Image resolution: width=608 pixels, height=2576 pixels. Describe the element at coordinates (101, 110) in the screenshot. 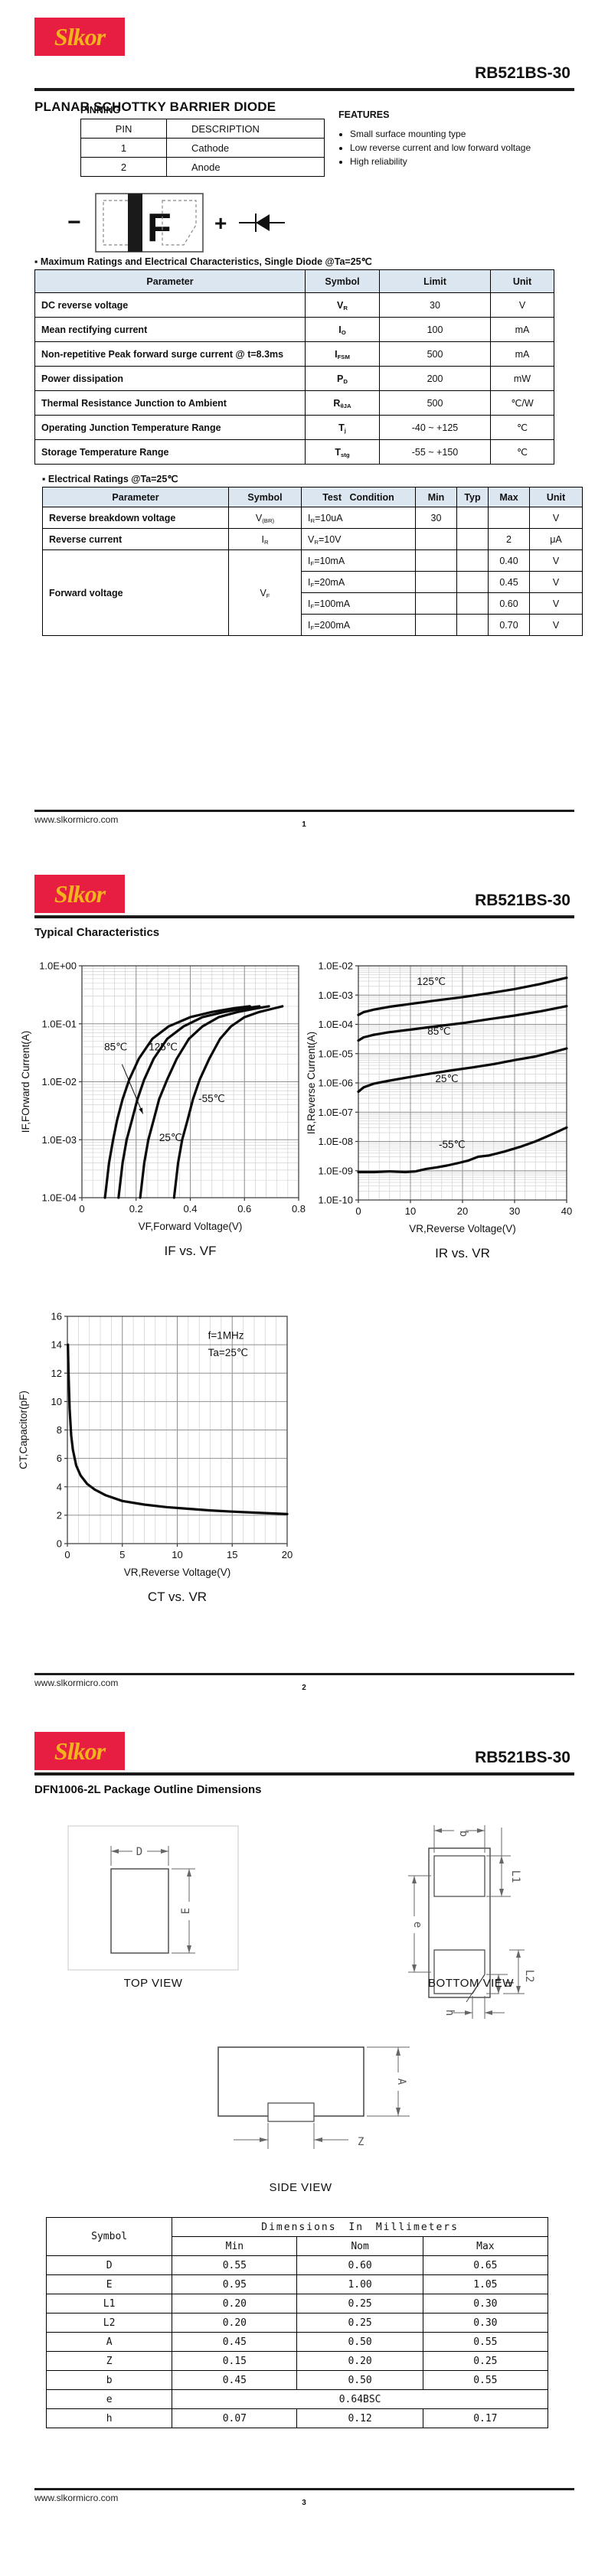

I see `pinning-heading: PINNING` at that location.